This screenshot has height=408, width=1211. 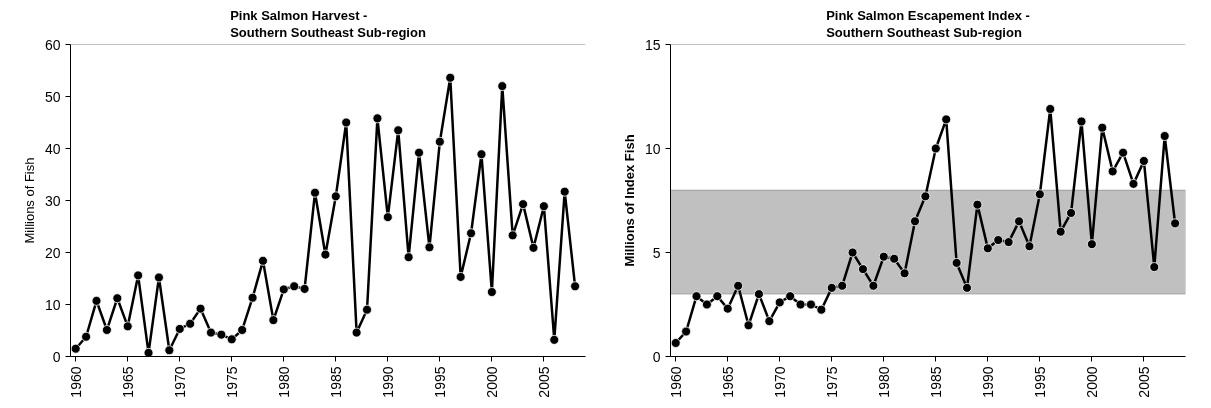 What do you see at coordinates (52, 200) in the screenshot?
I see `y-tick-label: 30` at bounding box center [52, 200].